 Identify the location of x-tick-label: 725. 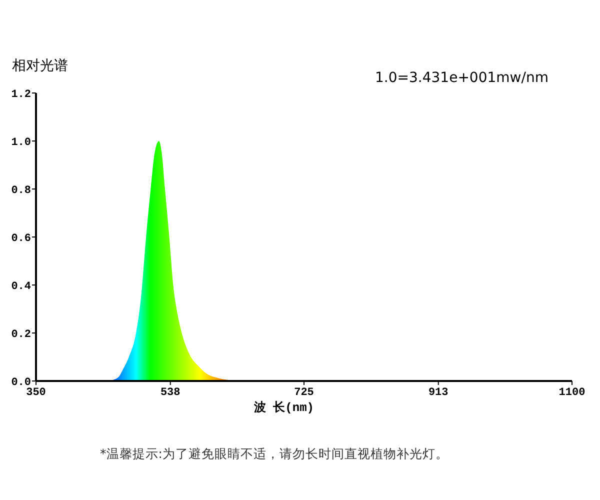
(304, 393).